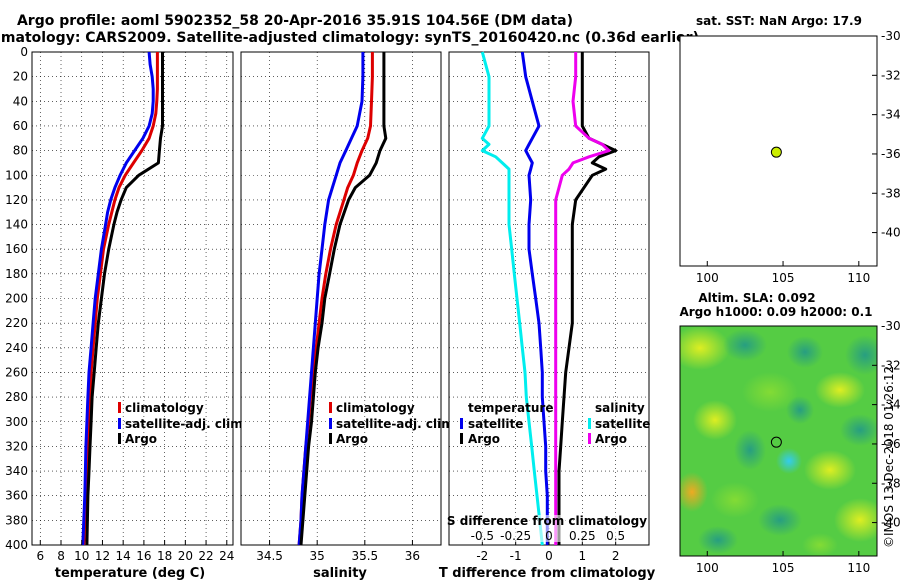 Image resolution: width=900 pixels, height=580 pixels. What do you see at coordinates (775, 312) in the screenshot?
I see `sla-map-title-line2: Argo h1000: 0.09 h2000: 0.1` at bounding box center [775, 312].